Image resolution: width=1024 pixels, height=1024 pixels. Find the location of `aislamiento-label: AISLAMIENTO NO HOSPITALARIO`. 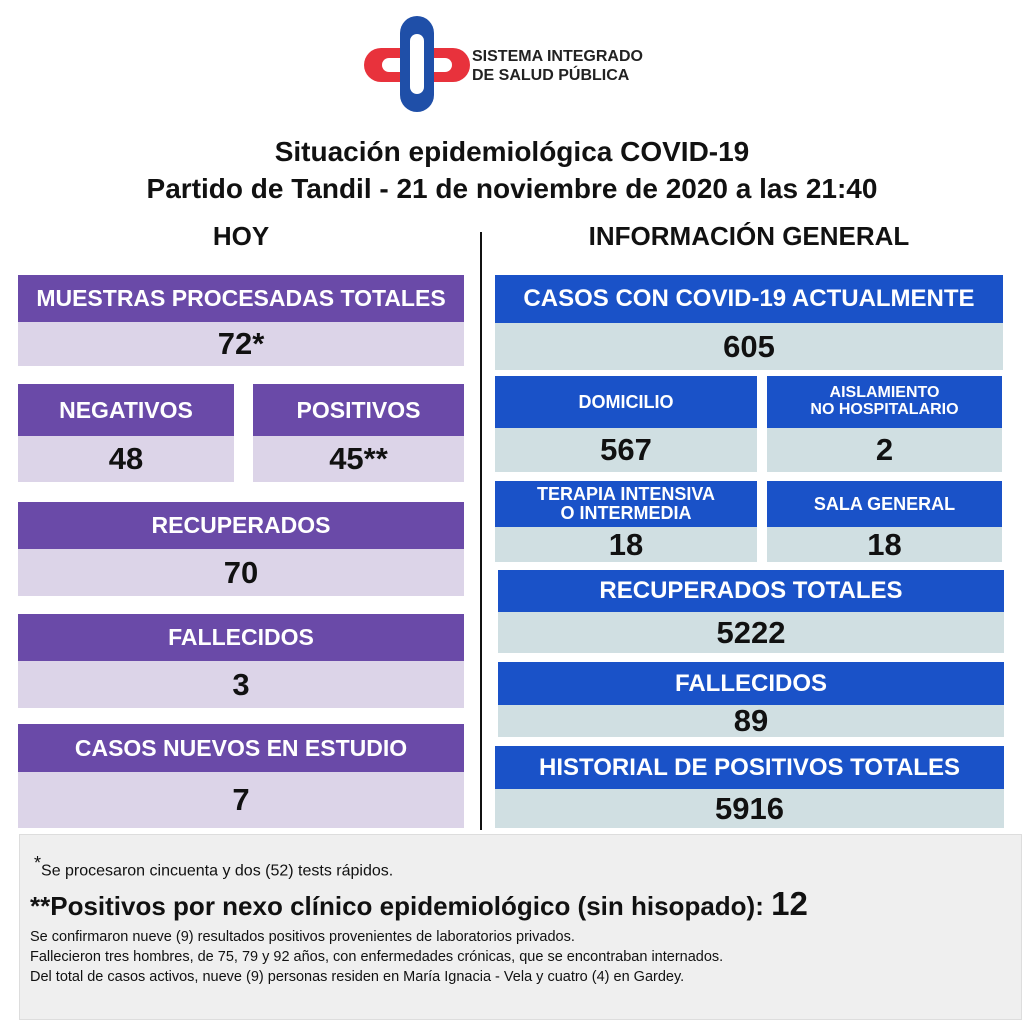

aislamiento-label: AISLAMIENTO NO HOSPITALARIO is located at coordinates (884, 402).